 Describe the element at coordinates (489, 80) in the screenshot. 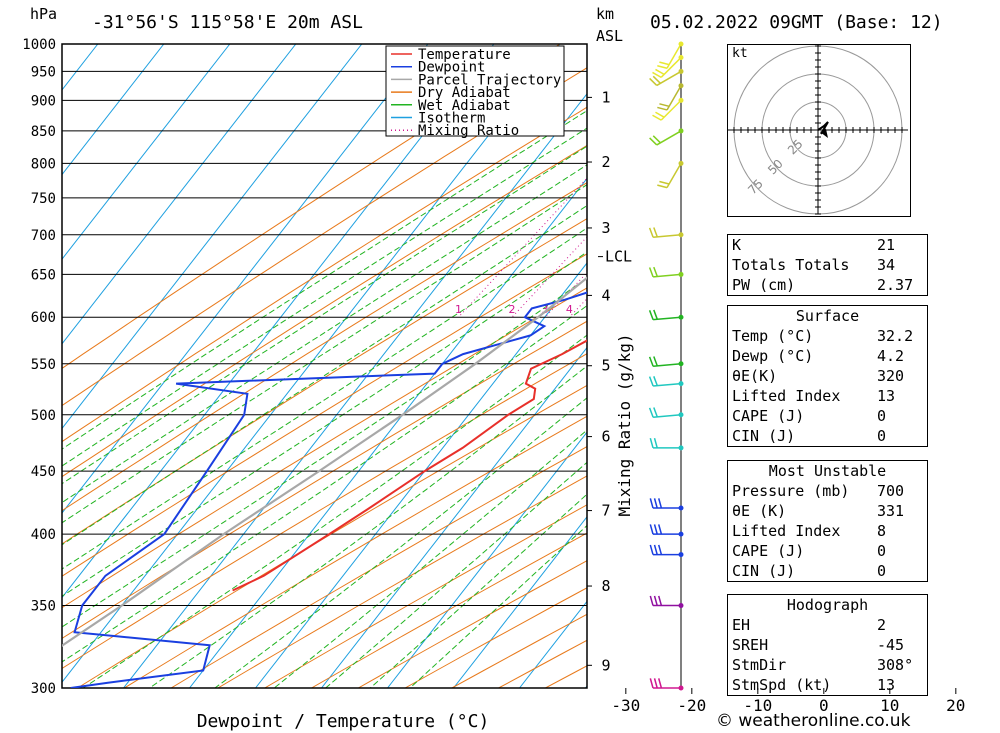

I see `legend-entry: Parcel Trajectory` at that location.